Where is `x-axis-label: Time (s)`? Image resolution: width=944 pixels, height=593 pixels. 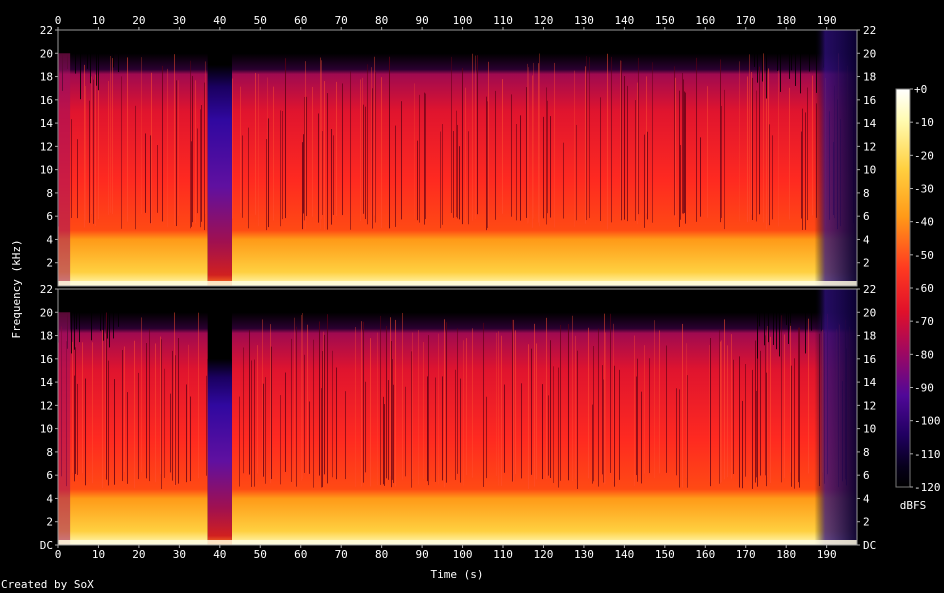
x-axis-label: Time (s) is located at coordinates (457, 574).